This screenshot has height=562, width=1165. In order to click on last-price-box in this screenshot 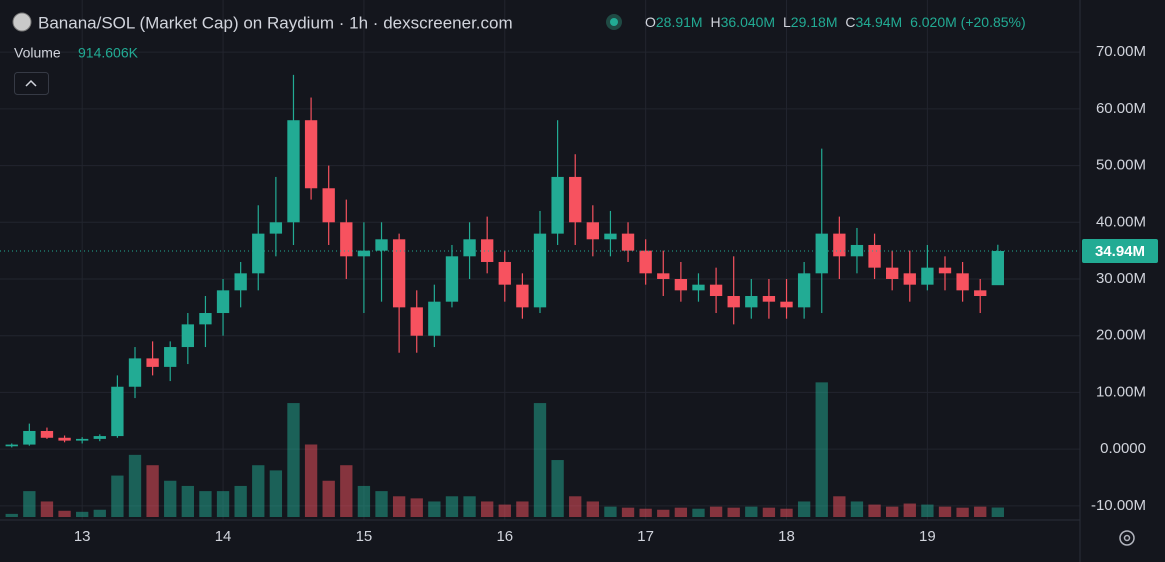, I will do `click(1120, 250)`.